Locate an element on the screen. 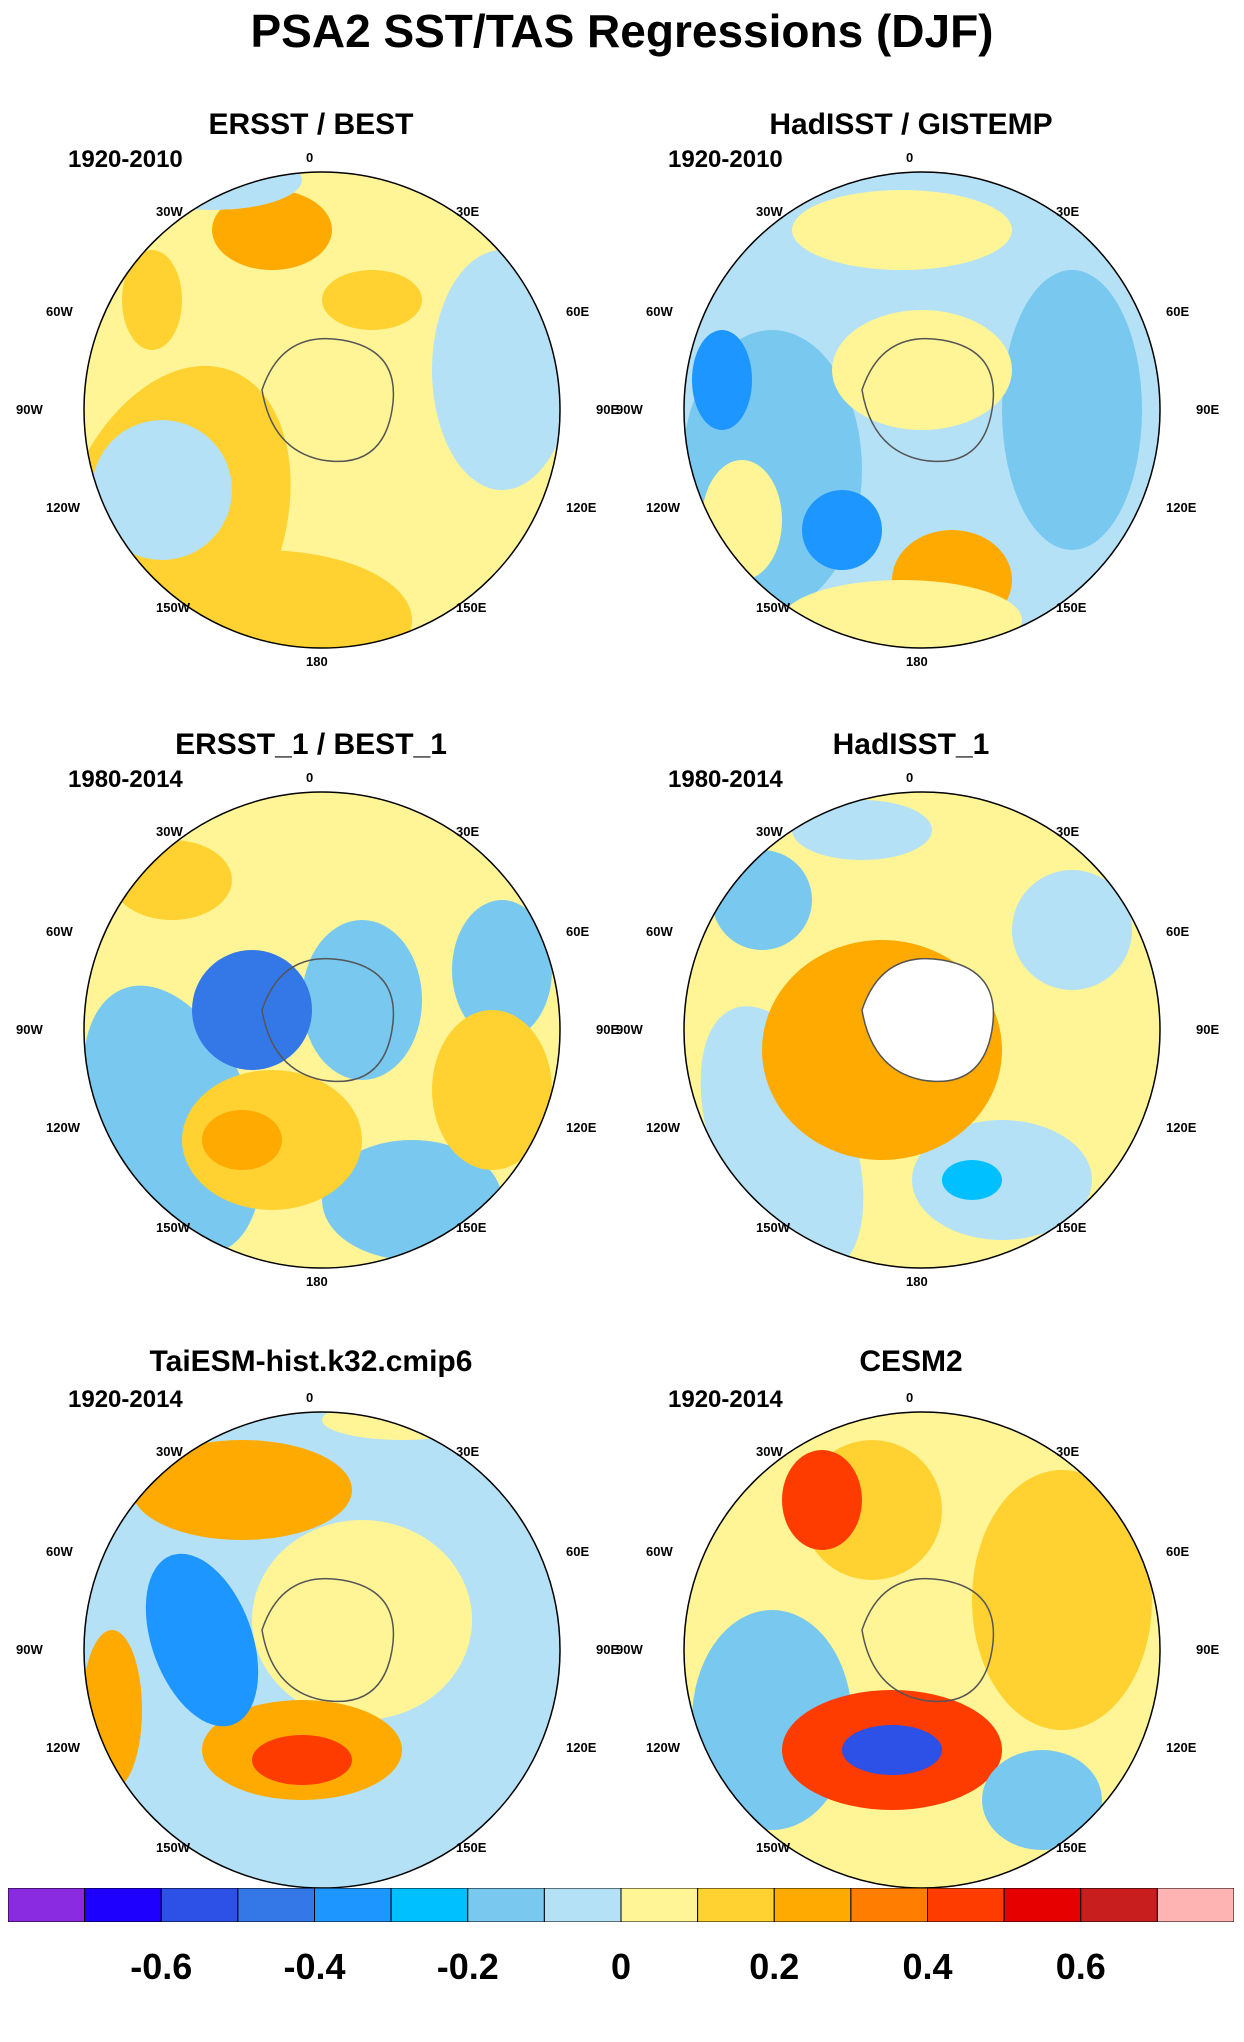 Image resolution: width=1244 pixels, height=2042 pixels. panel-period: 1920-2010 is located at coordinates (725, 159).